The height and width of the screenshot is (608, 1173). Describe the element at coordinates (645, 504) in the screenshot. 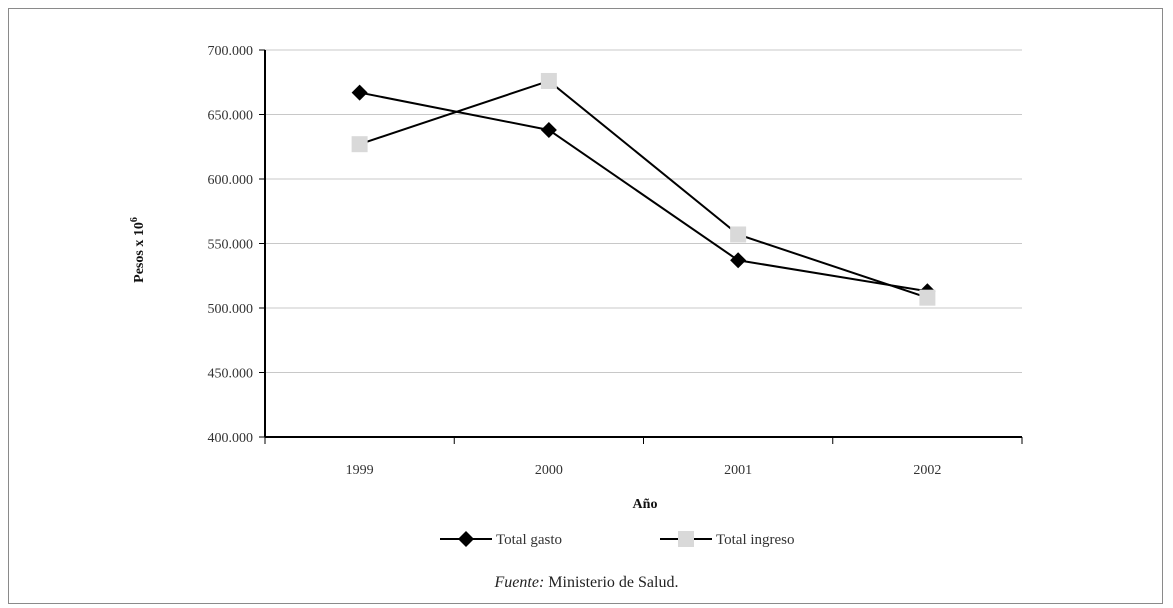

I see `x-axis-title: Año` at that location.